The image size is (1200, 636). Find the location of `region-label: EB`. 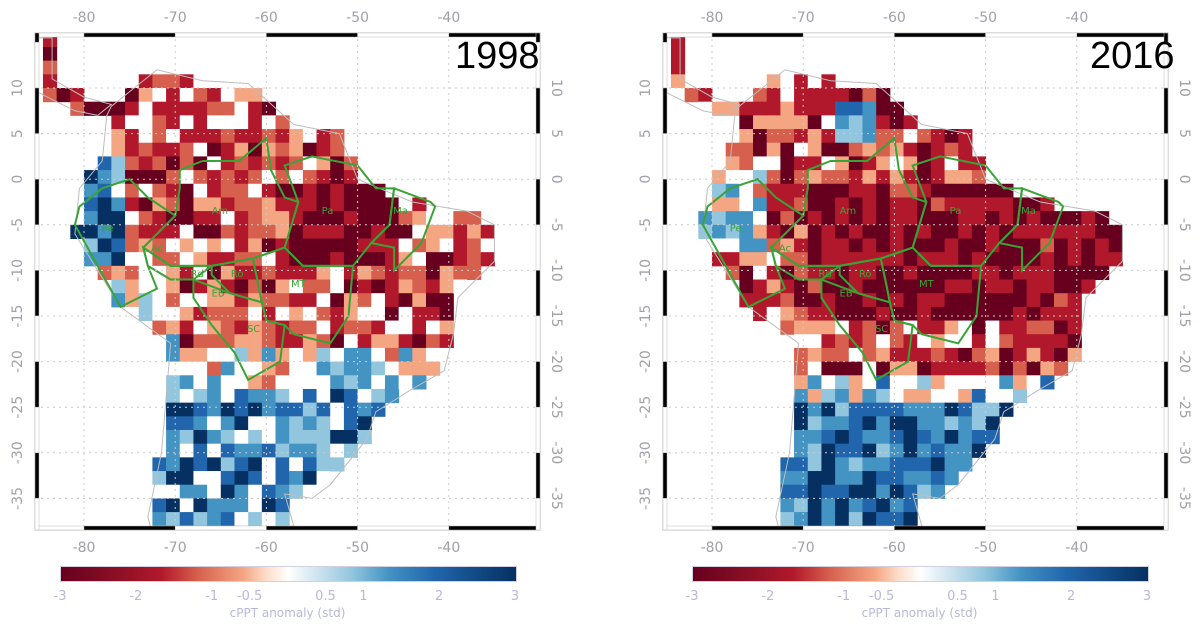

region-label: EB is located at coordinates (845, 293).